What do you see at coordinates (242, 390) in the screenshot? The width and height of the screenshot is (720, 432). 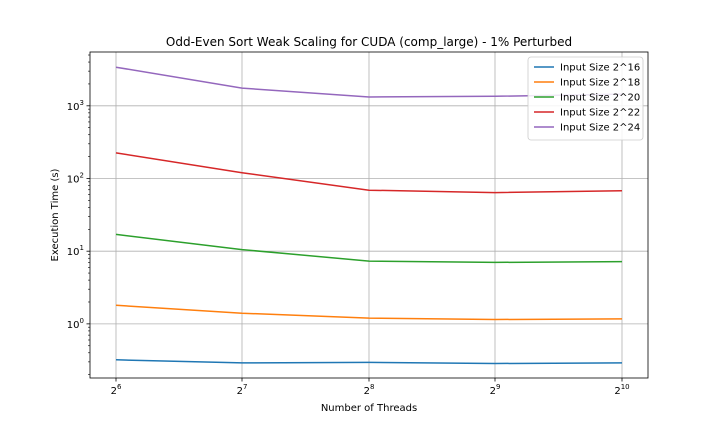 I see `x-tick-label: 27` at bounding box center [242, 390].